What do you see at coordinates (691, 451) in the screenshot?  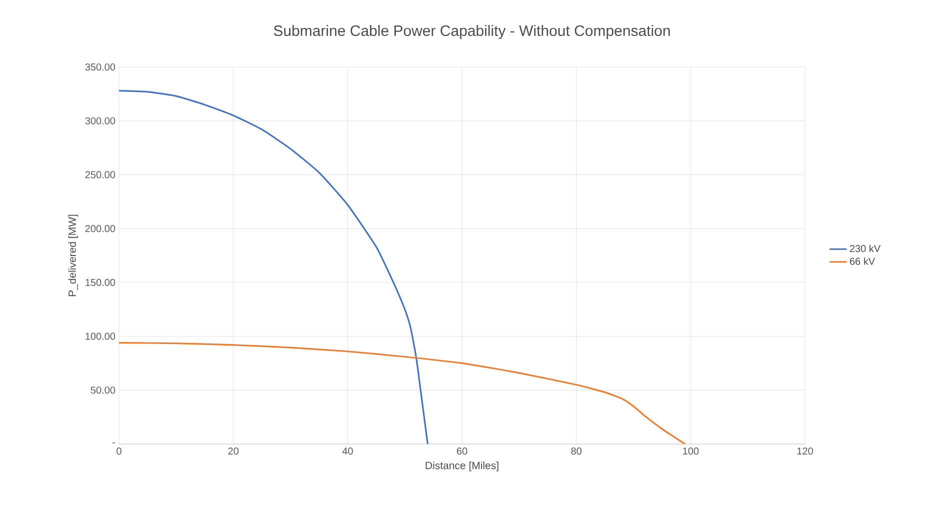 I see `x-tick-label: 100` at bounding box center [691, 451].